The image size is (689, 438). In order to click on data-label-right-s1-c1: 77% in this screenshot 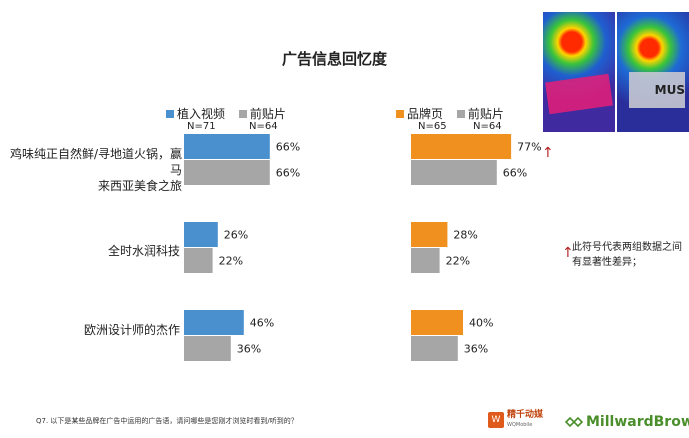, I will do `click(529, 147)`.